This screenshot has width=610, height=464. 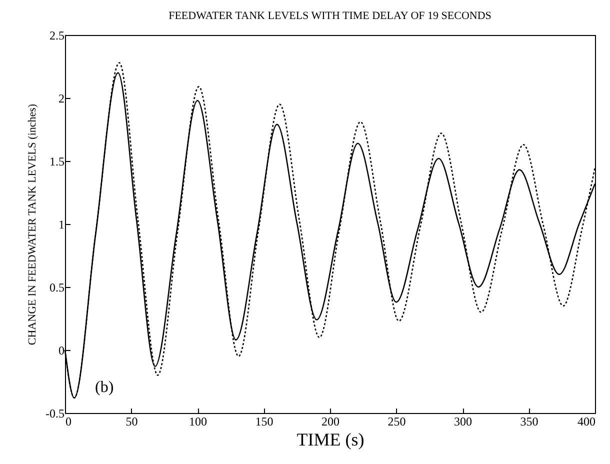 What do you see at coordinates (61, 225) in the screenshot?
I see `y-tick-label: 1` at bounding box center [61, 225].